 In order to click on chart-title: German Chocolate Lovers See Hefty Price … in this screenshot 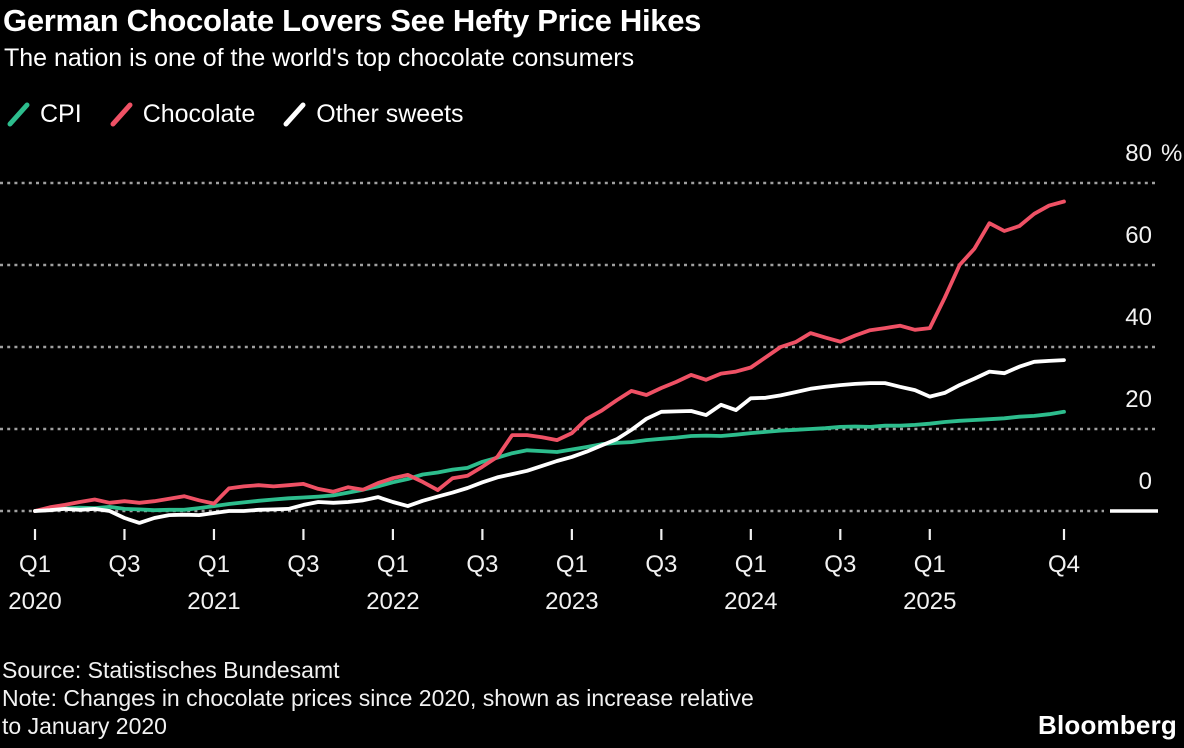, I will do `click(352, 20)`.